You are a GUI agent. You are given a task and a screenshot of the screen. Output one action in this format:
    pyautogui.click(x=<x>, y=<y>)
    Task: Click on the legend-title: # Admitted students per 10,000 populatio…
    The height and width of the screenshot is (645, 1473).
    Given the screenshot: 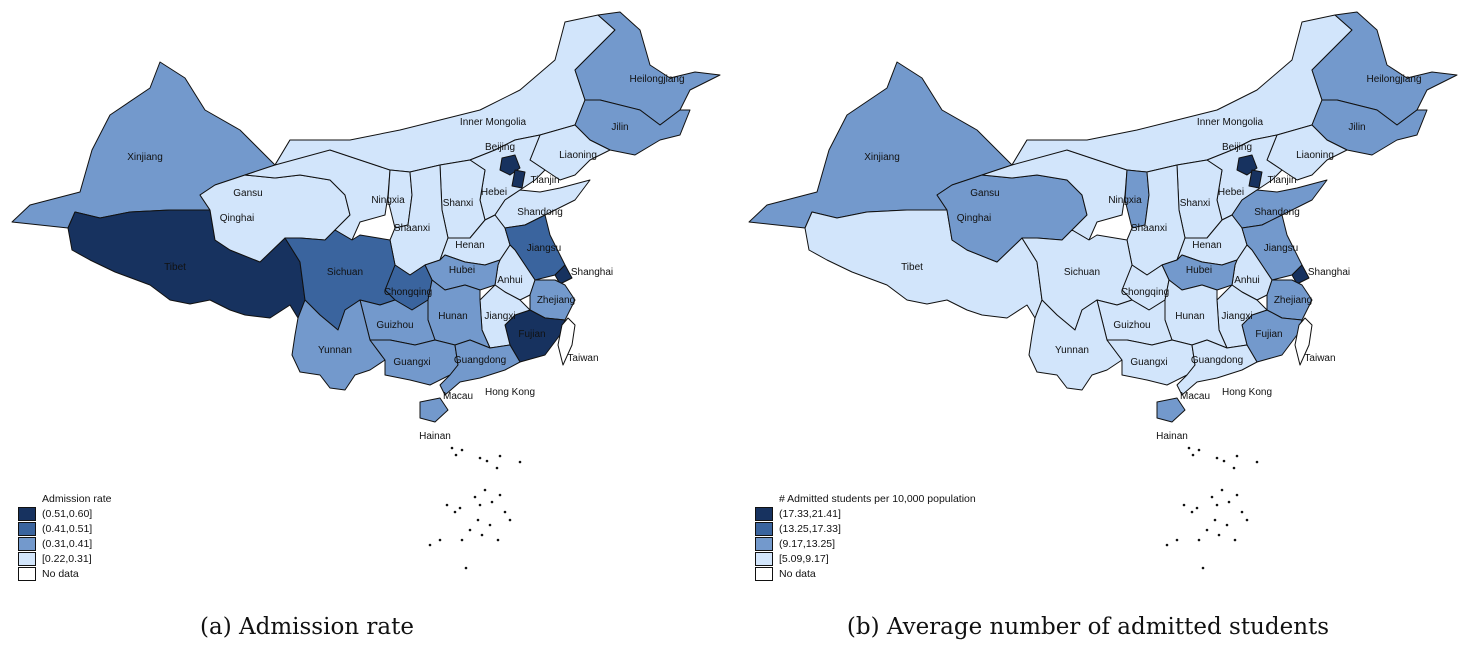 What is the action you would take?
    pyautogui.click(x=877, y=499)
    